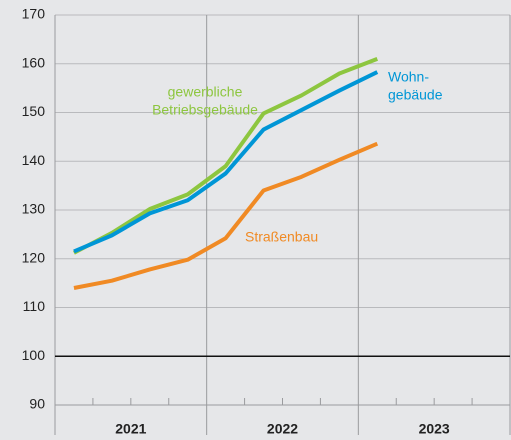 This screenshot has height=440, width=511. What do you see at coordinates (34, 209) in the screenshot?
I see `y-tick-label: 130` at bounding box center [34, 209].